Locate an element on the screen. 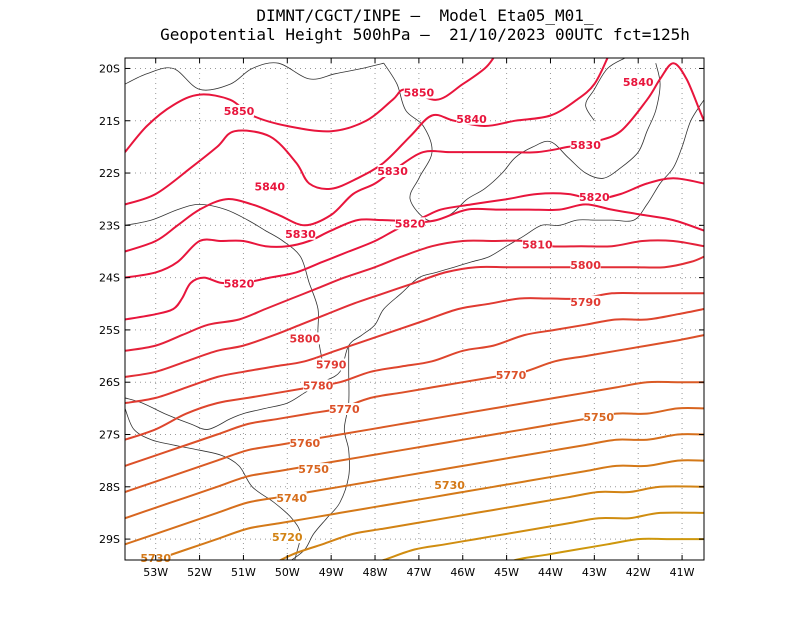 This screenshot has height=618, width=800. lon-tick-label: 47W is located at coordinates (418, 572).